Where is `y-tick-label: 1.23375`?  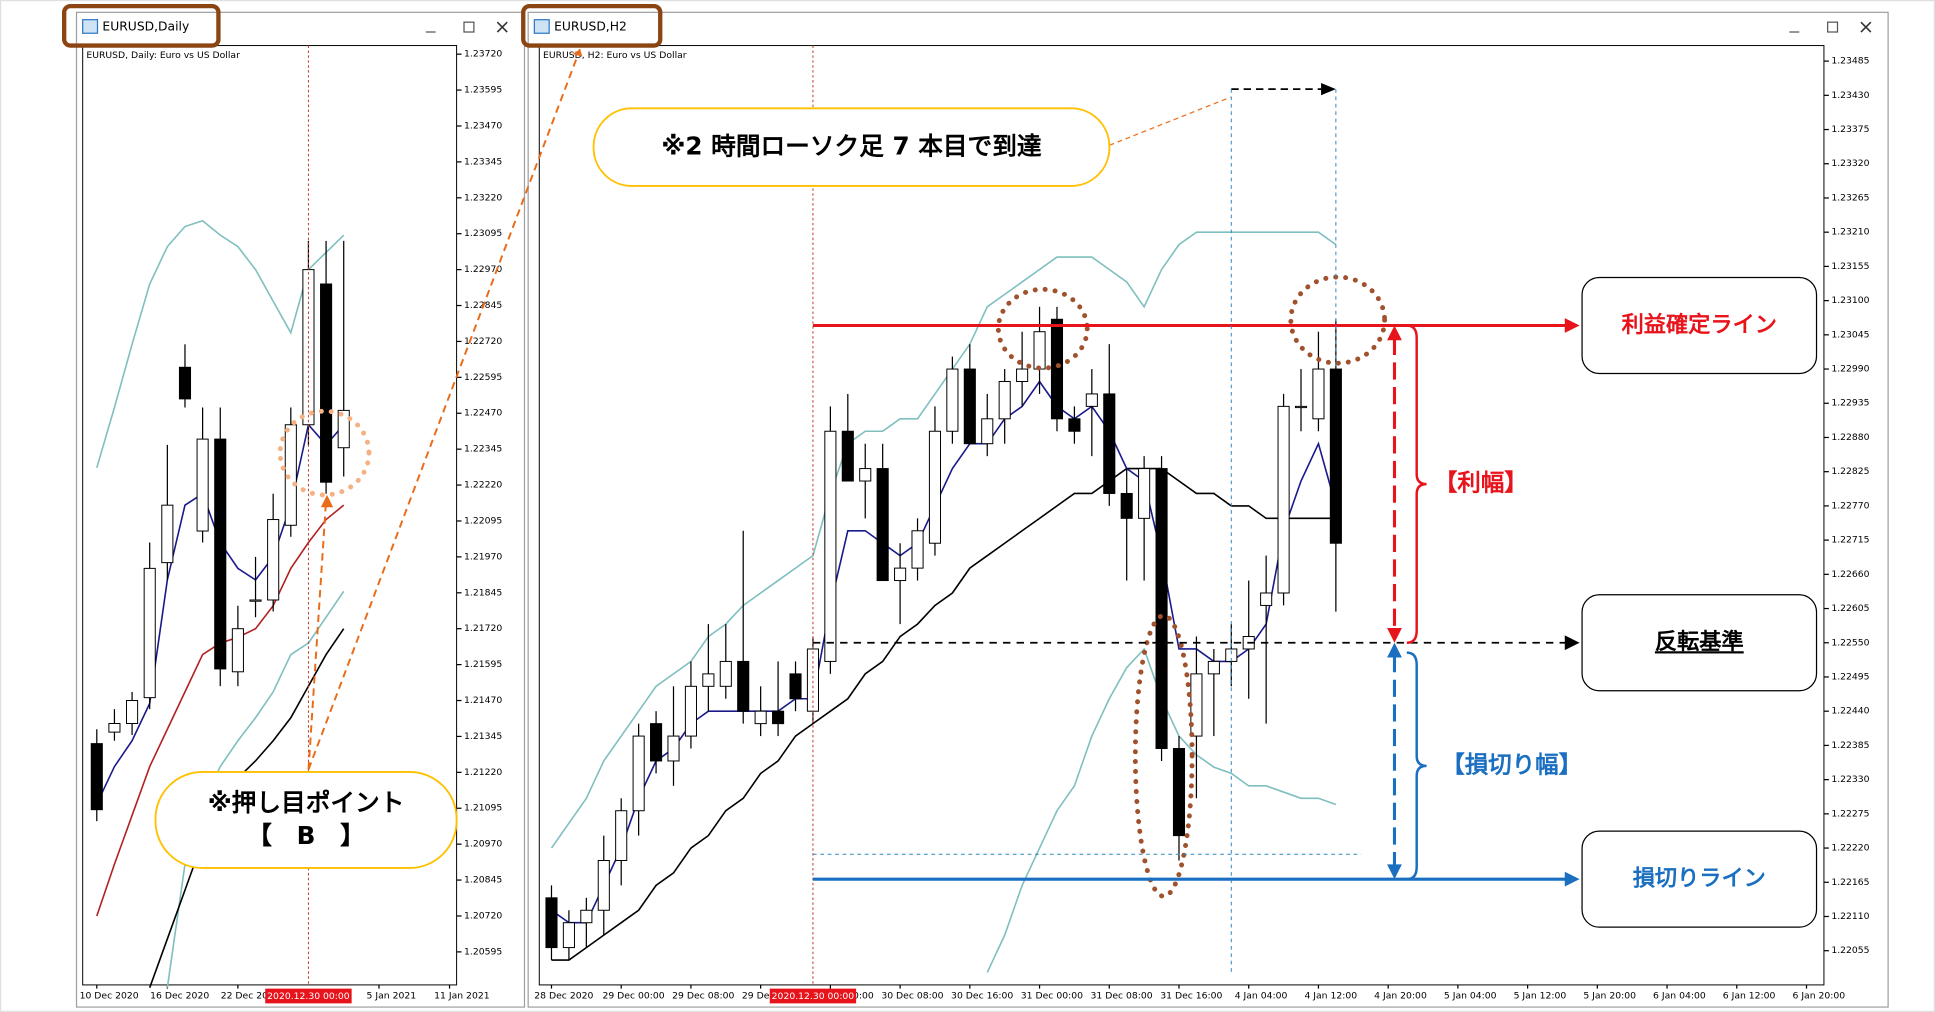
y-tick-label: 1.23375 is located at coordinates (1850, 129).